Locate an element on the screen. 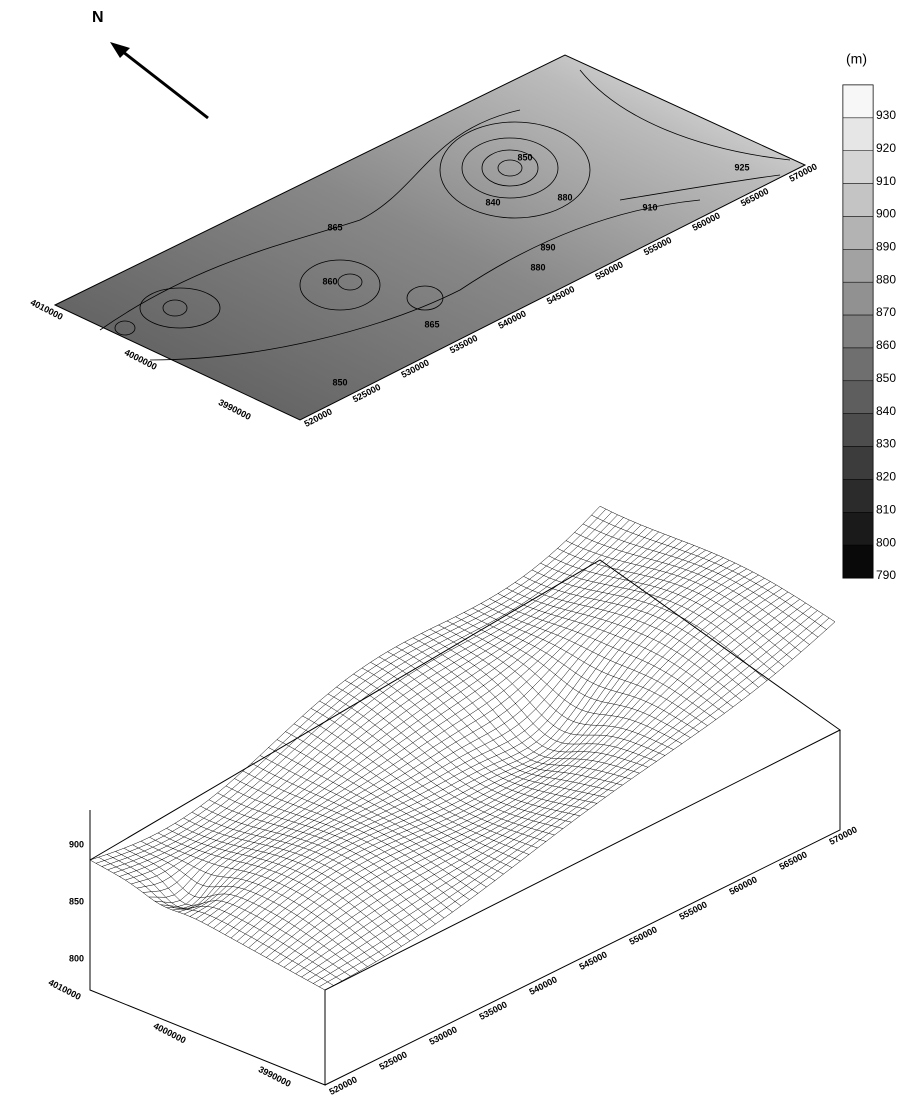 This screenshot has height=1097, width=907. legend-tick-label: 890 is located at coordinates (886, 247).